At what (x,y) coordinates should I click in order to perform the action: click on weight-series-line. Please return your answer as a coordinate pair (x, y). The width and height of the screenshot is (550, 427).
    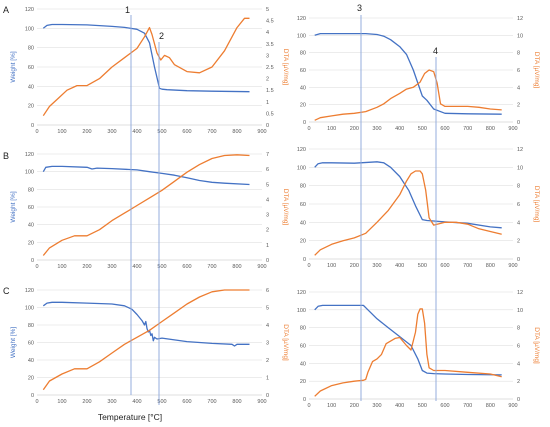
    Looking at the image, I should click on (146, 58).